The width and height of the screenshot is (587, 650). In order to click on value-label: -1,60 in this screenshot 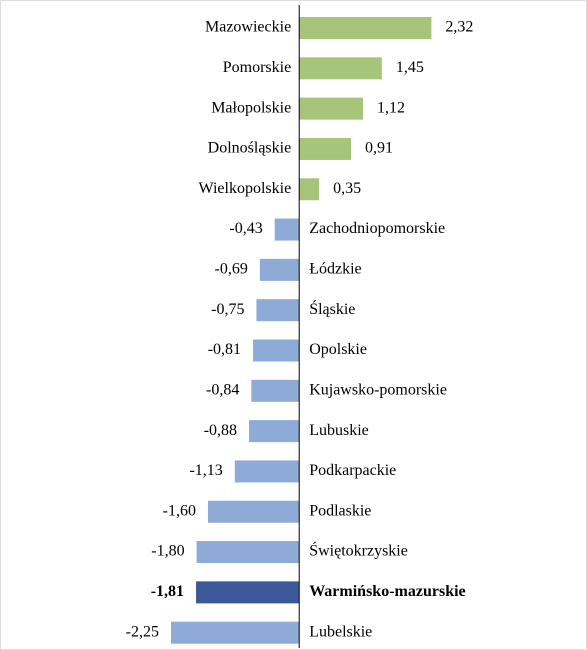, I will do `click(179, 510)`.